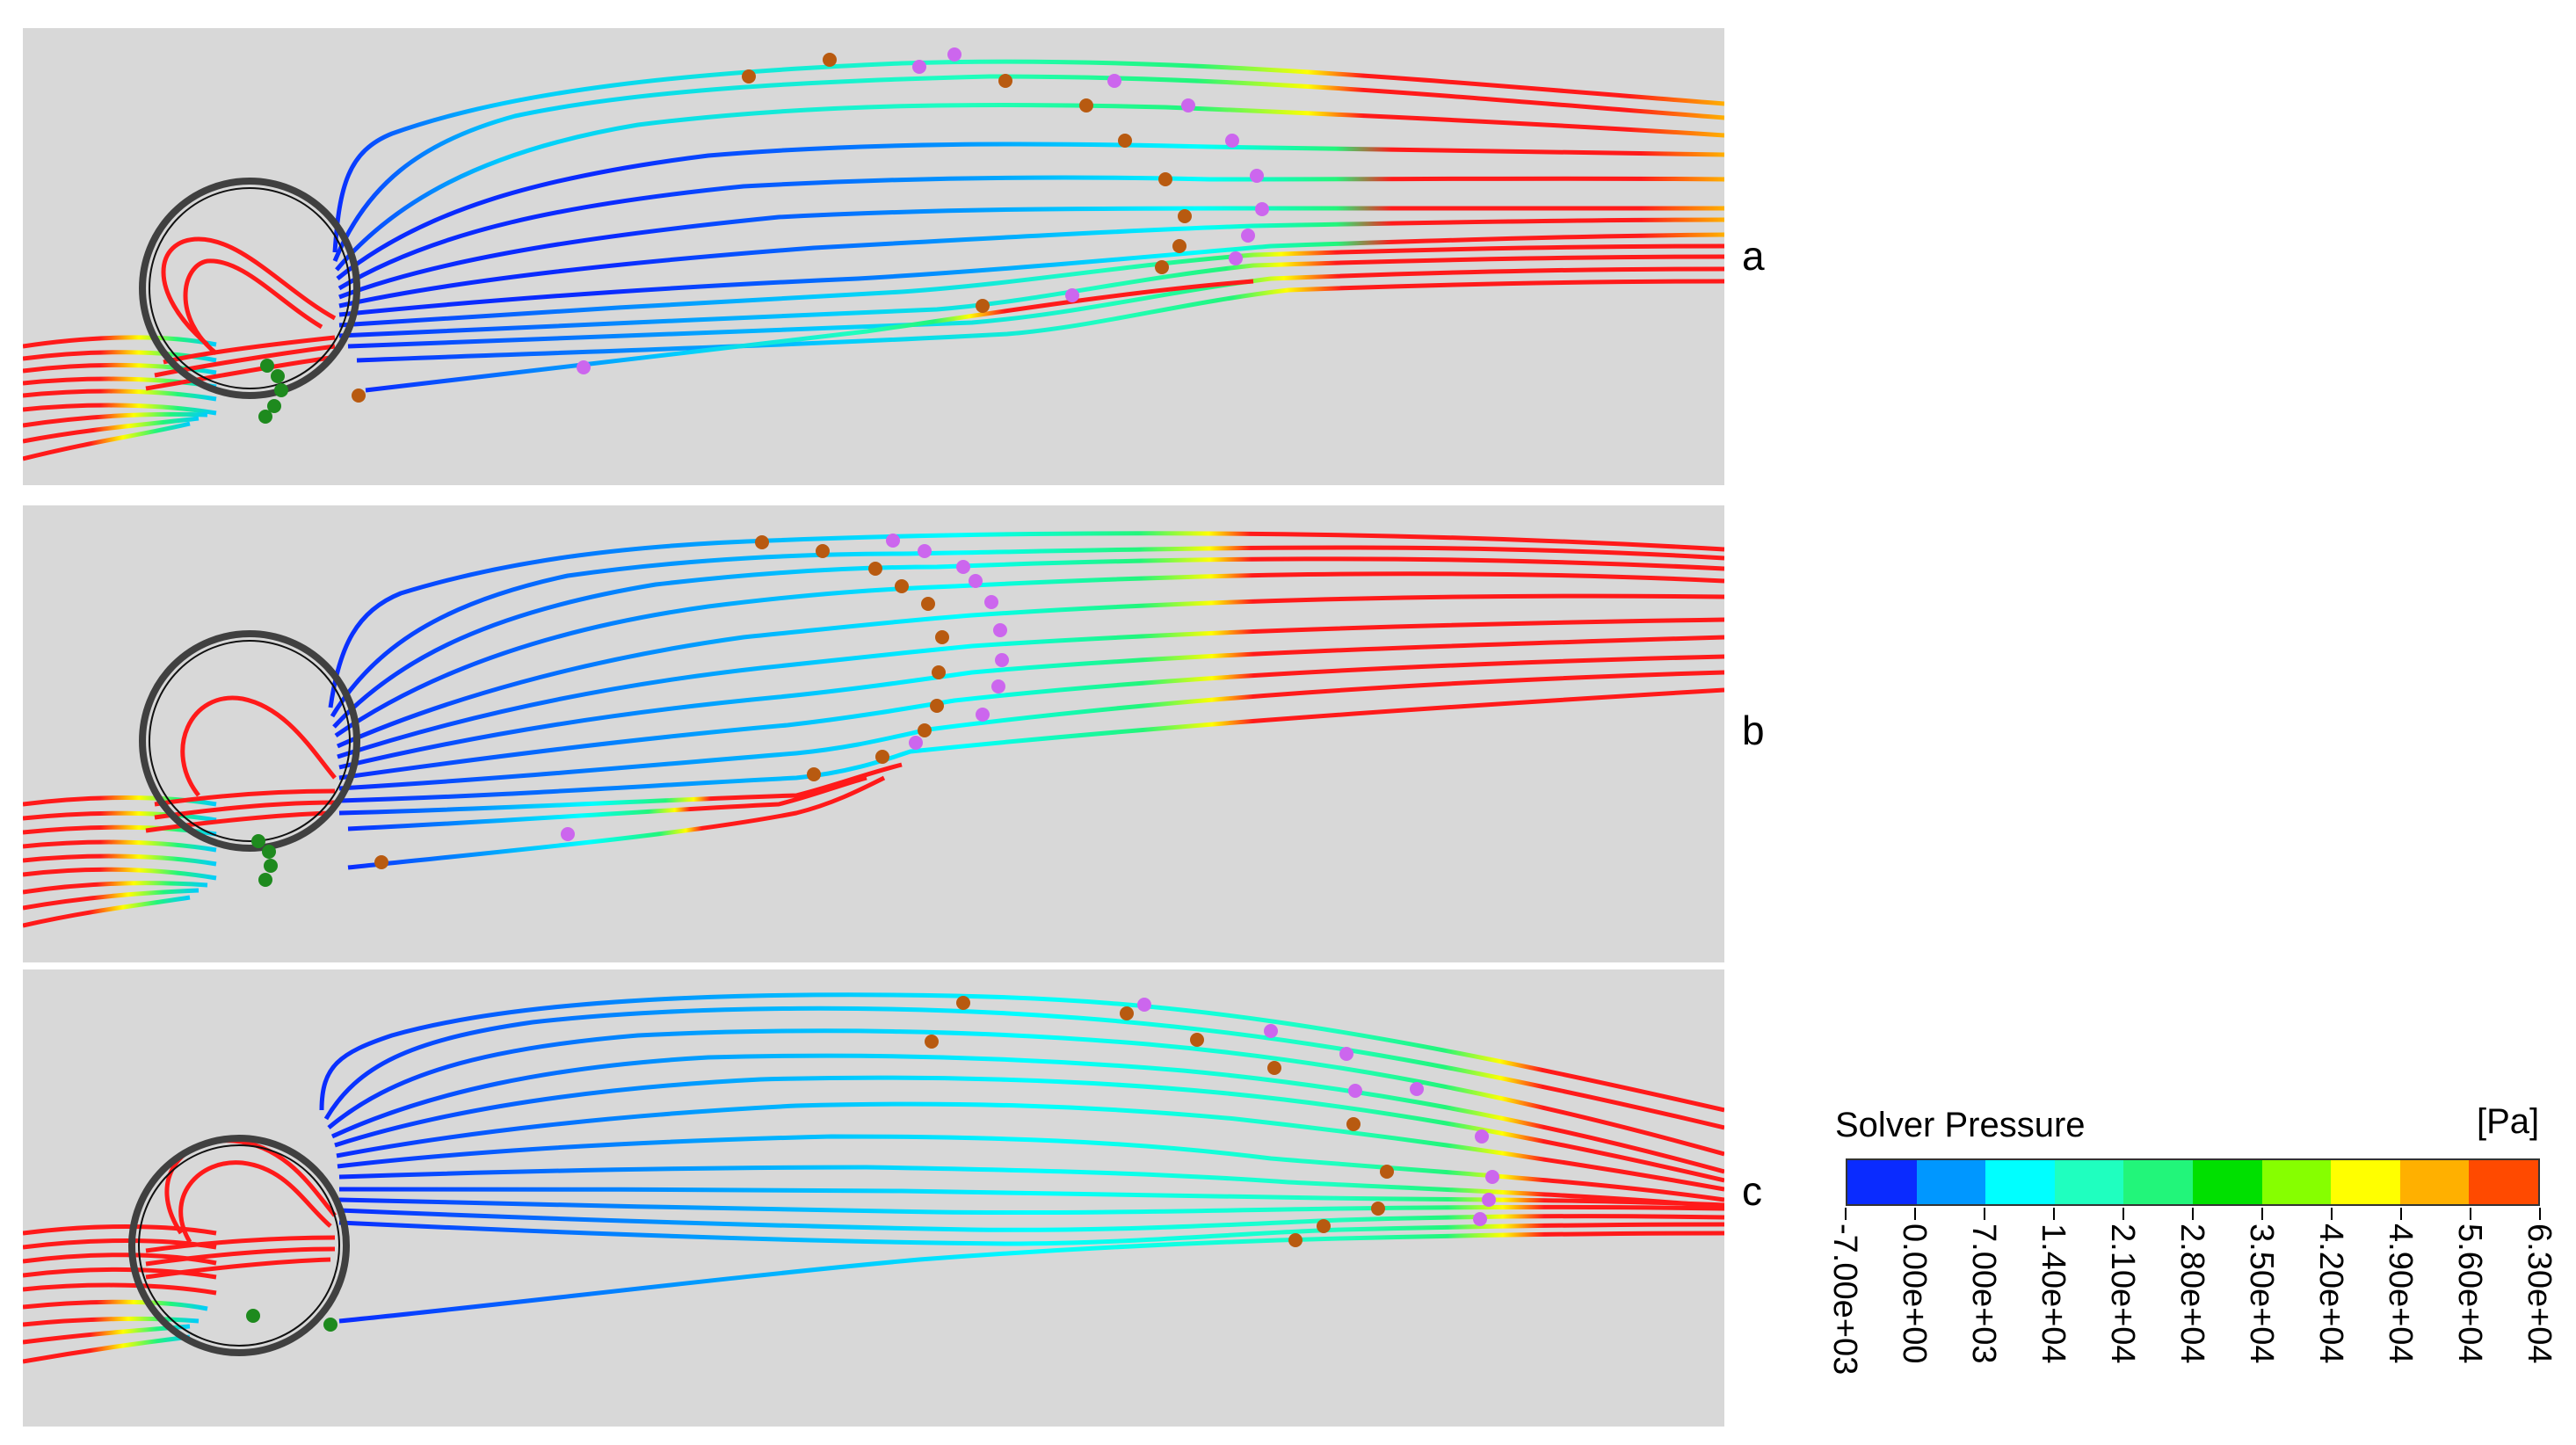 The height and width of the screenshot is (1445, 2576). What do you see at coordinates (2400, 1294) in the screenshot?
I see `legend-tick-label: 4.90e+04` at bounding box center [2400, 1294].